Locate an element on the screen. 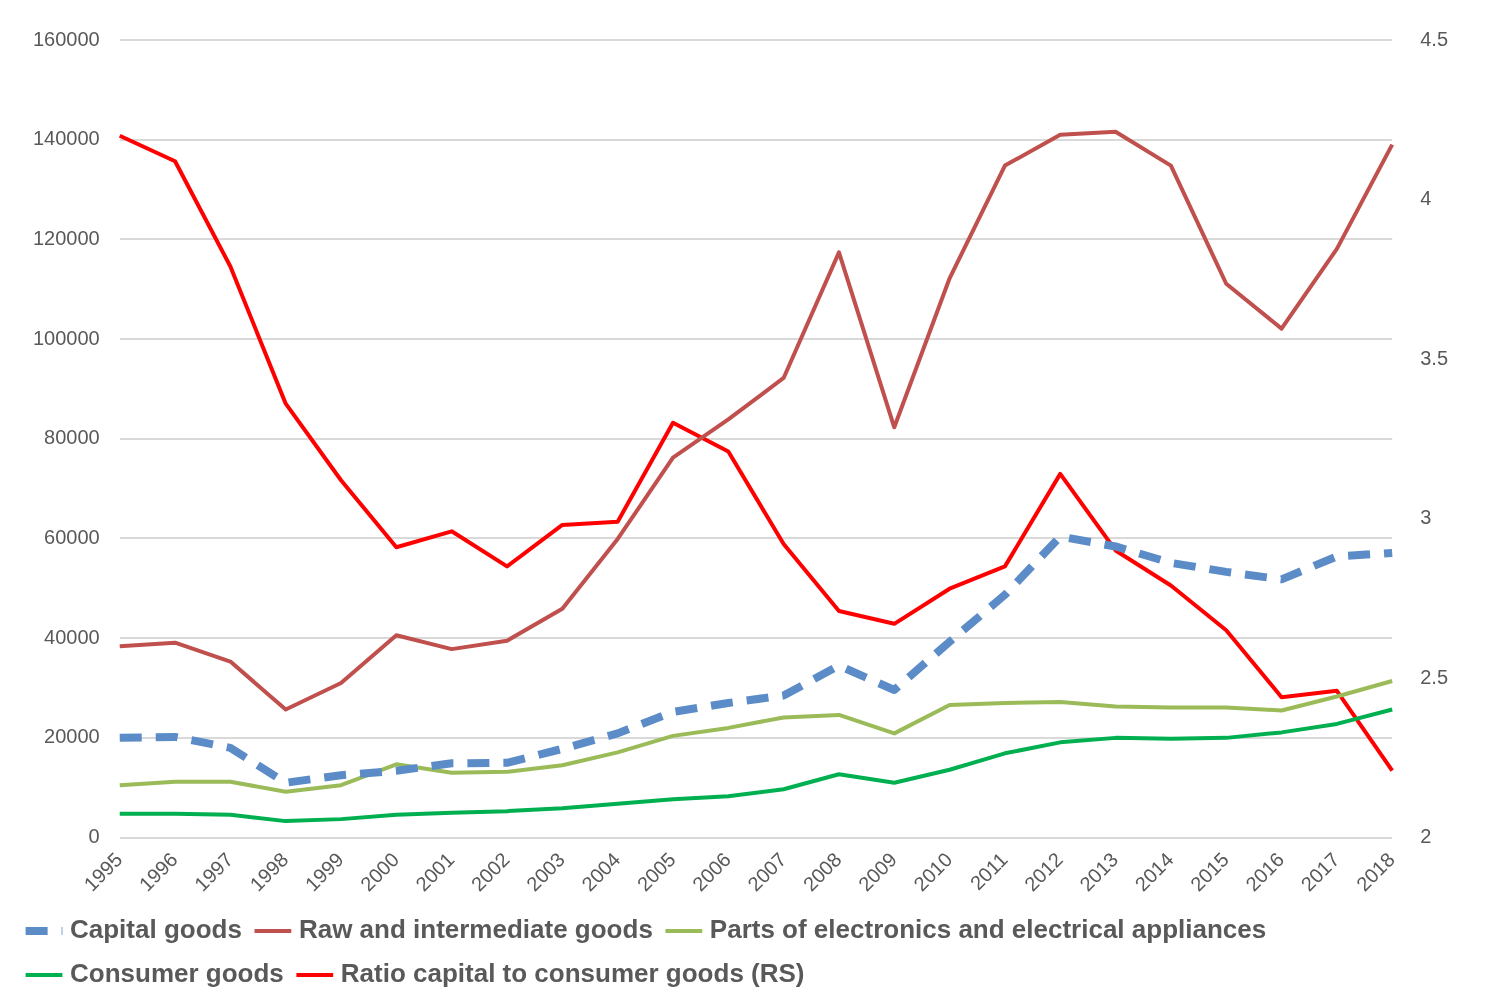  y2-tick-label: 3 is located at coordinates (1426, 517).